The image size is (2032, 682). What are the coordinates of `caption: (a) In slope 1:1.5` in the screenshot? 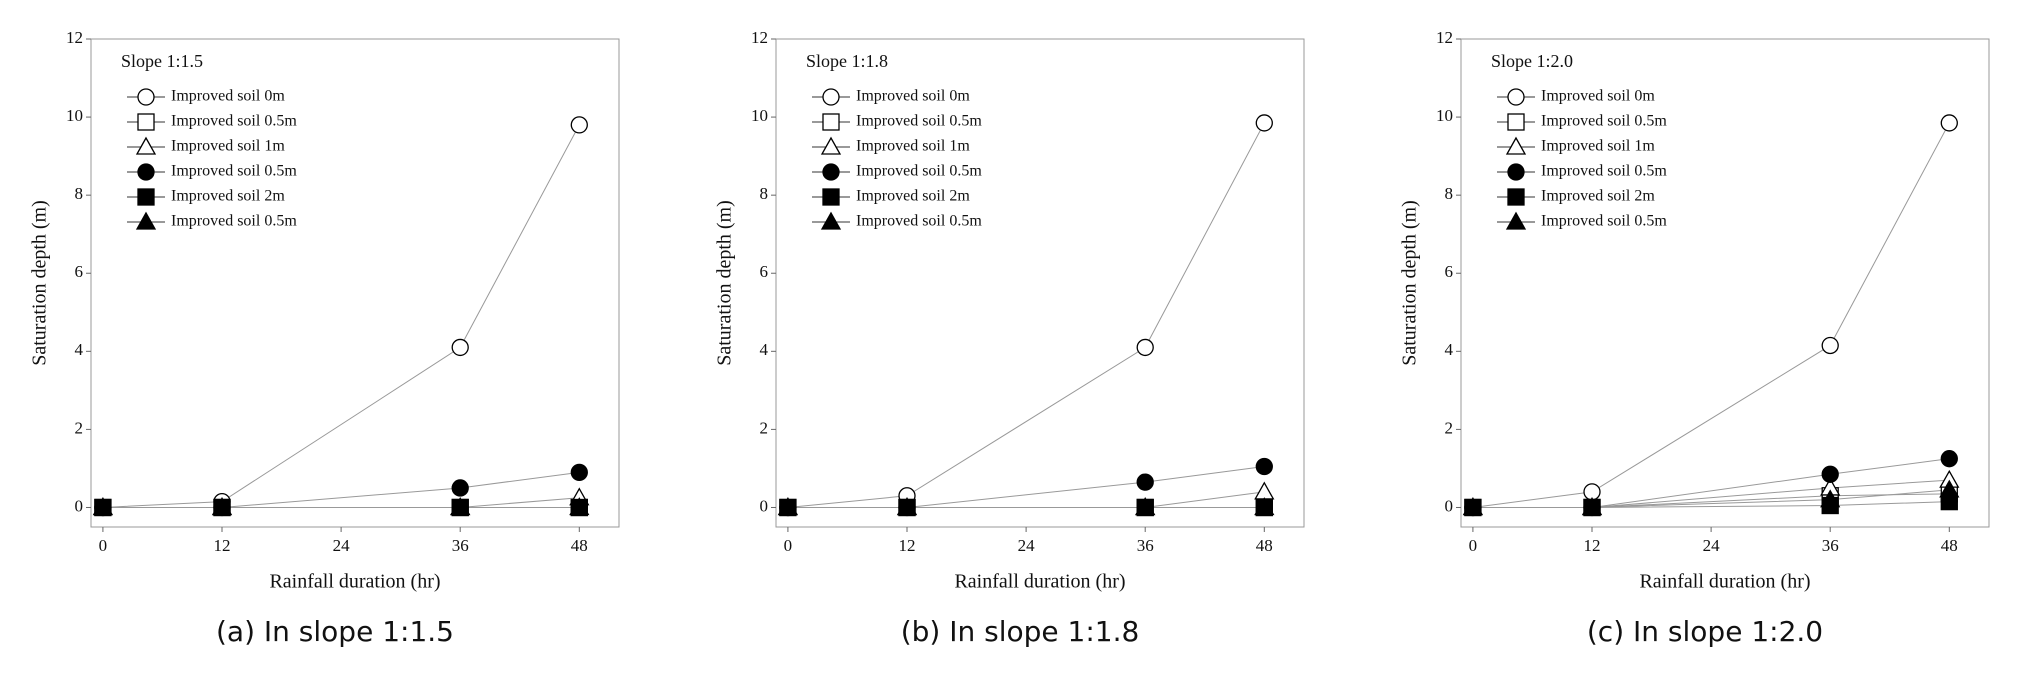 It's located at (335, 631).